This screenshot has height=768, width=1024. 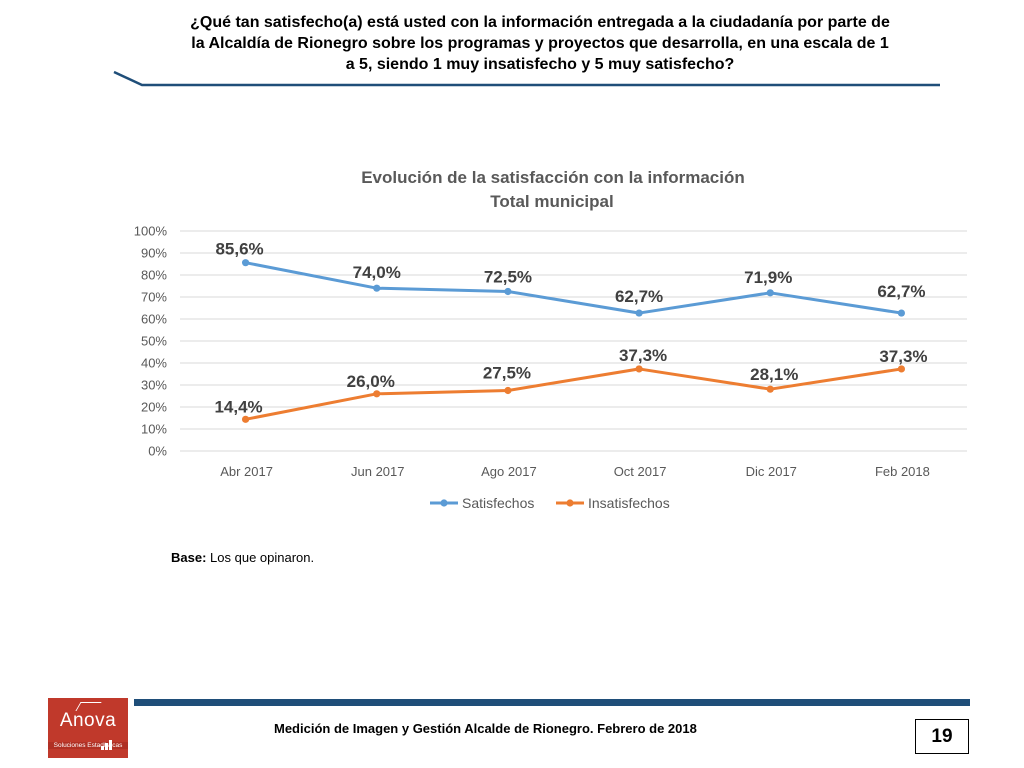 What do you see at coordinates (154, 253) in the screenshot?
I see `y-tick-label: 90%` at bounding box center [154, 253].